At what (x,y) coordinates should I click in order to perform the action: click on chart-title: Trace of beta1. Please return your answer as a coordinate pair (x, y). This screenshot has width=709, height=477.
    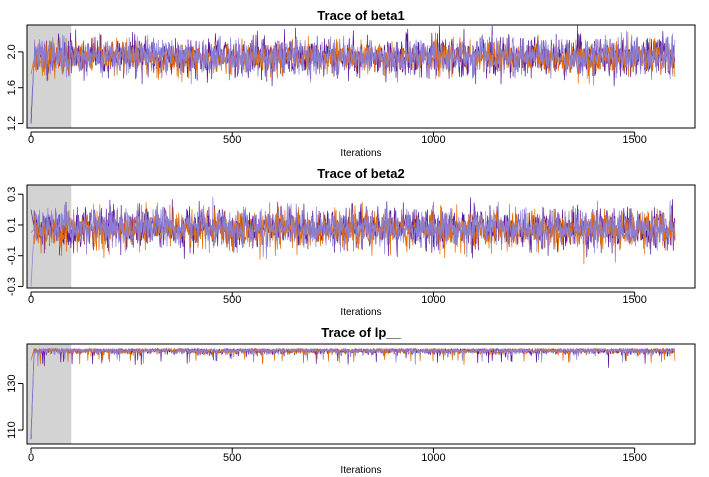
    Looking at the image, I should click on (360, 15).